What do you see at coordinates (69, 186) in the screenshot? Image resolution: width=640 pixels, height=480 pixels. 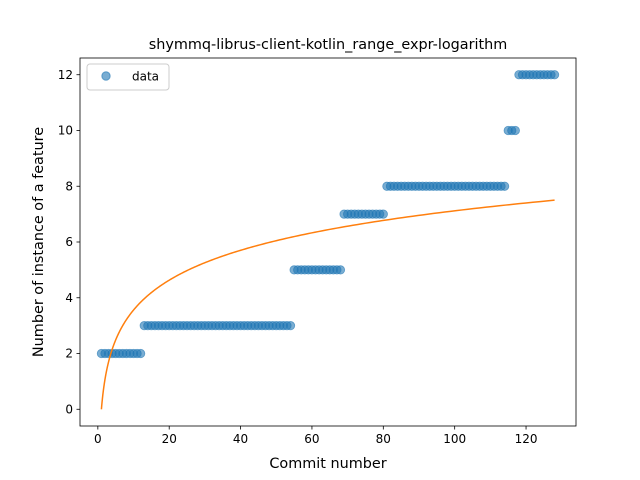 I see `y-tick-label: 8` at bounding box center [69, 186].